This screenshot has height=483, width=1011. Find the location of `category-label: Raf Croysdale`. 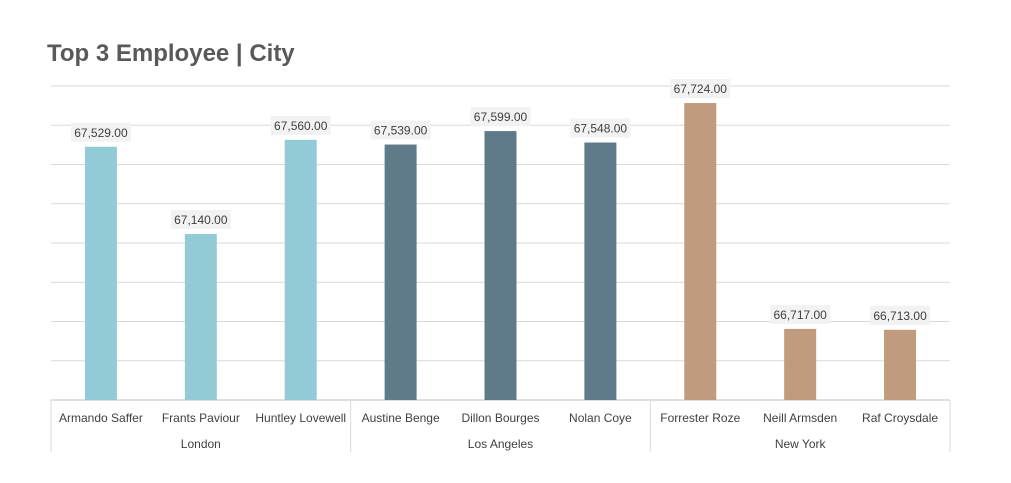

category-label: Raf Croysdale is located at coordinates (900, 418).